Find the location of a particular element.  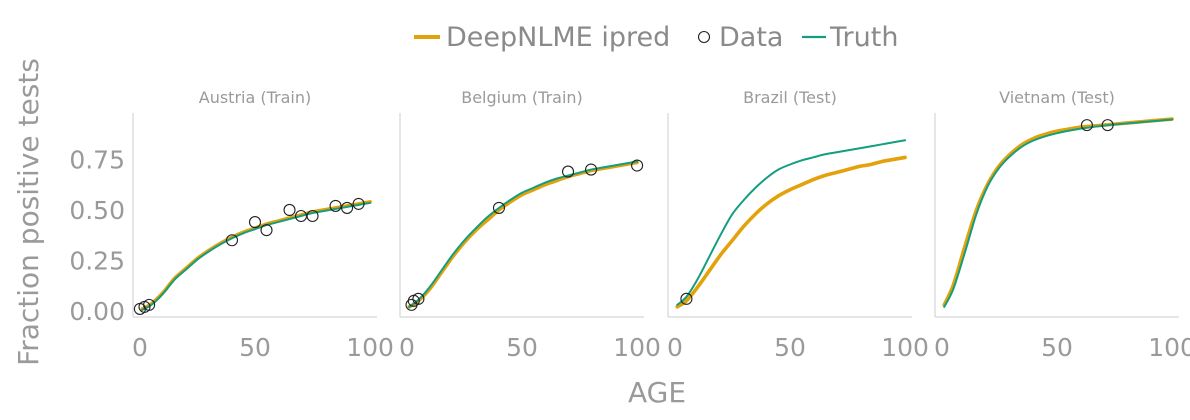

legend-label-deepnlme-ipred: DeepNLME ipred is located at coordinates (558, 37).